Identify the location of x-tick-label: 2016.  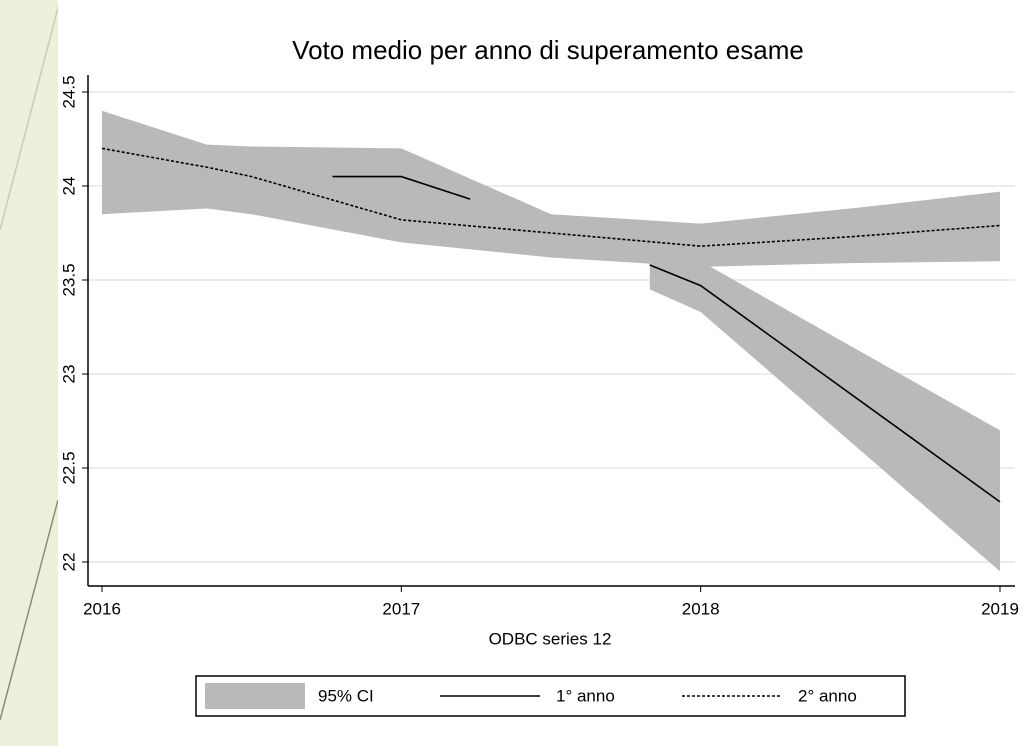
(102, 608).